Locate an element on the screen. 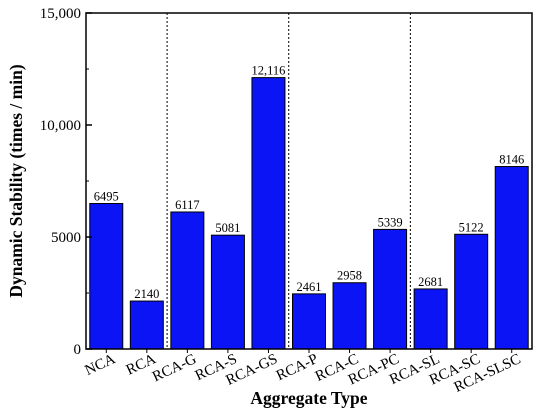 The width and height of the screenshot is (550, 412). x-tick-label-rca-g: RCA-G is located at coordinates (174, 368).